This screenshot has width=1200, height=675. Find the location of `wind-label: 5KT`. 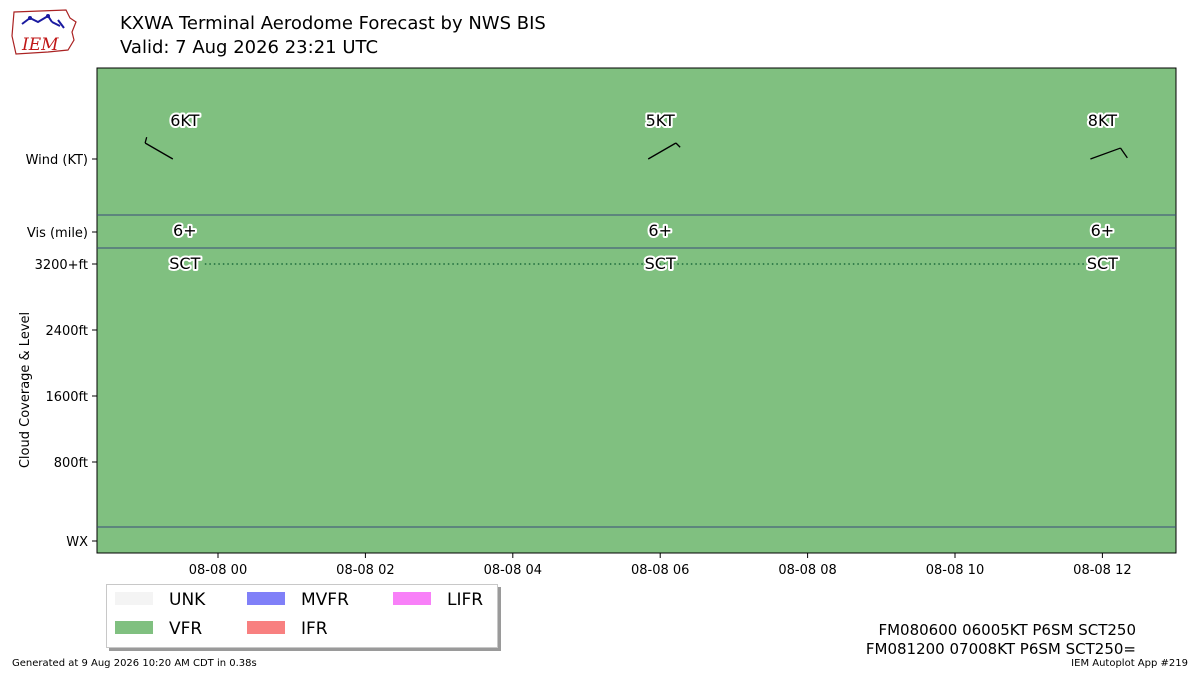

wind-label: 5KT is located at coordinates (660, 120).